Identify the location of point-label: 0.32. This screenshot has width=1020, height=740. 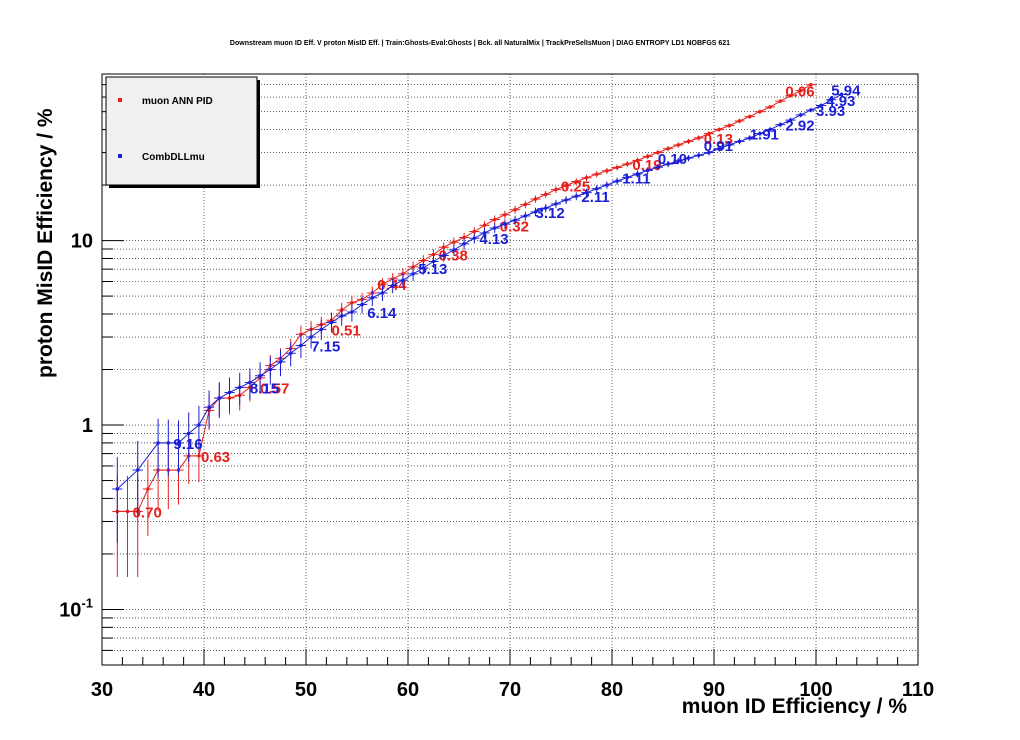
(514, 226).